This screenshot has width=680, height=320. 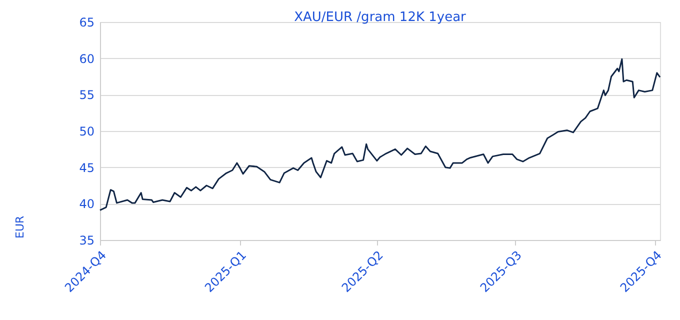 I want to click on y-tick-label: 50, so click(x=86, y=131).